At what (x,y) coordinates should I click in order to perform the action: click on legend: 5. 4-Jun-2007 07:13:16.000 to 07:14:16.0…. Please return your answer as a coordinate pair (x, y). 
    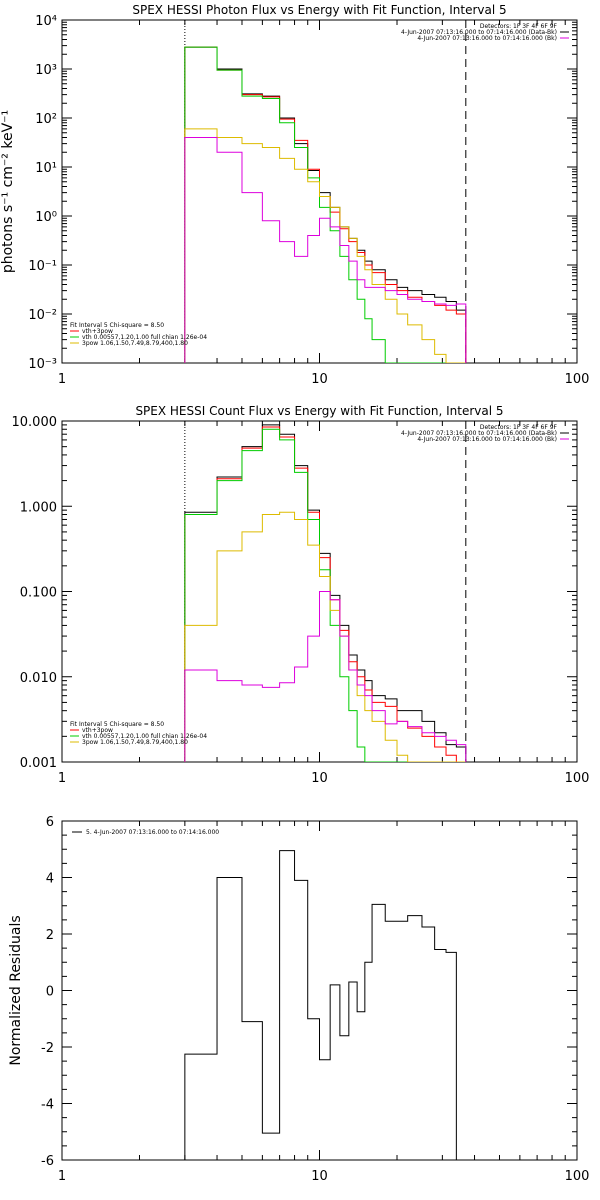
    Looking at the image, I should click on (145, 832).